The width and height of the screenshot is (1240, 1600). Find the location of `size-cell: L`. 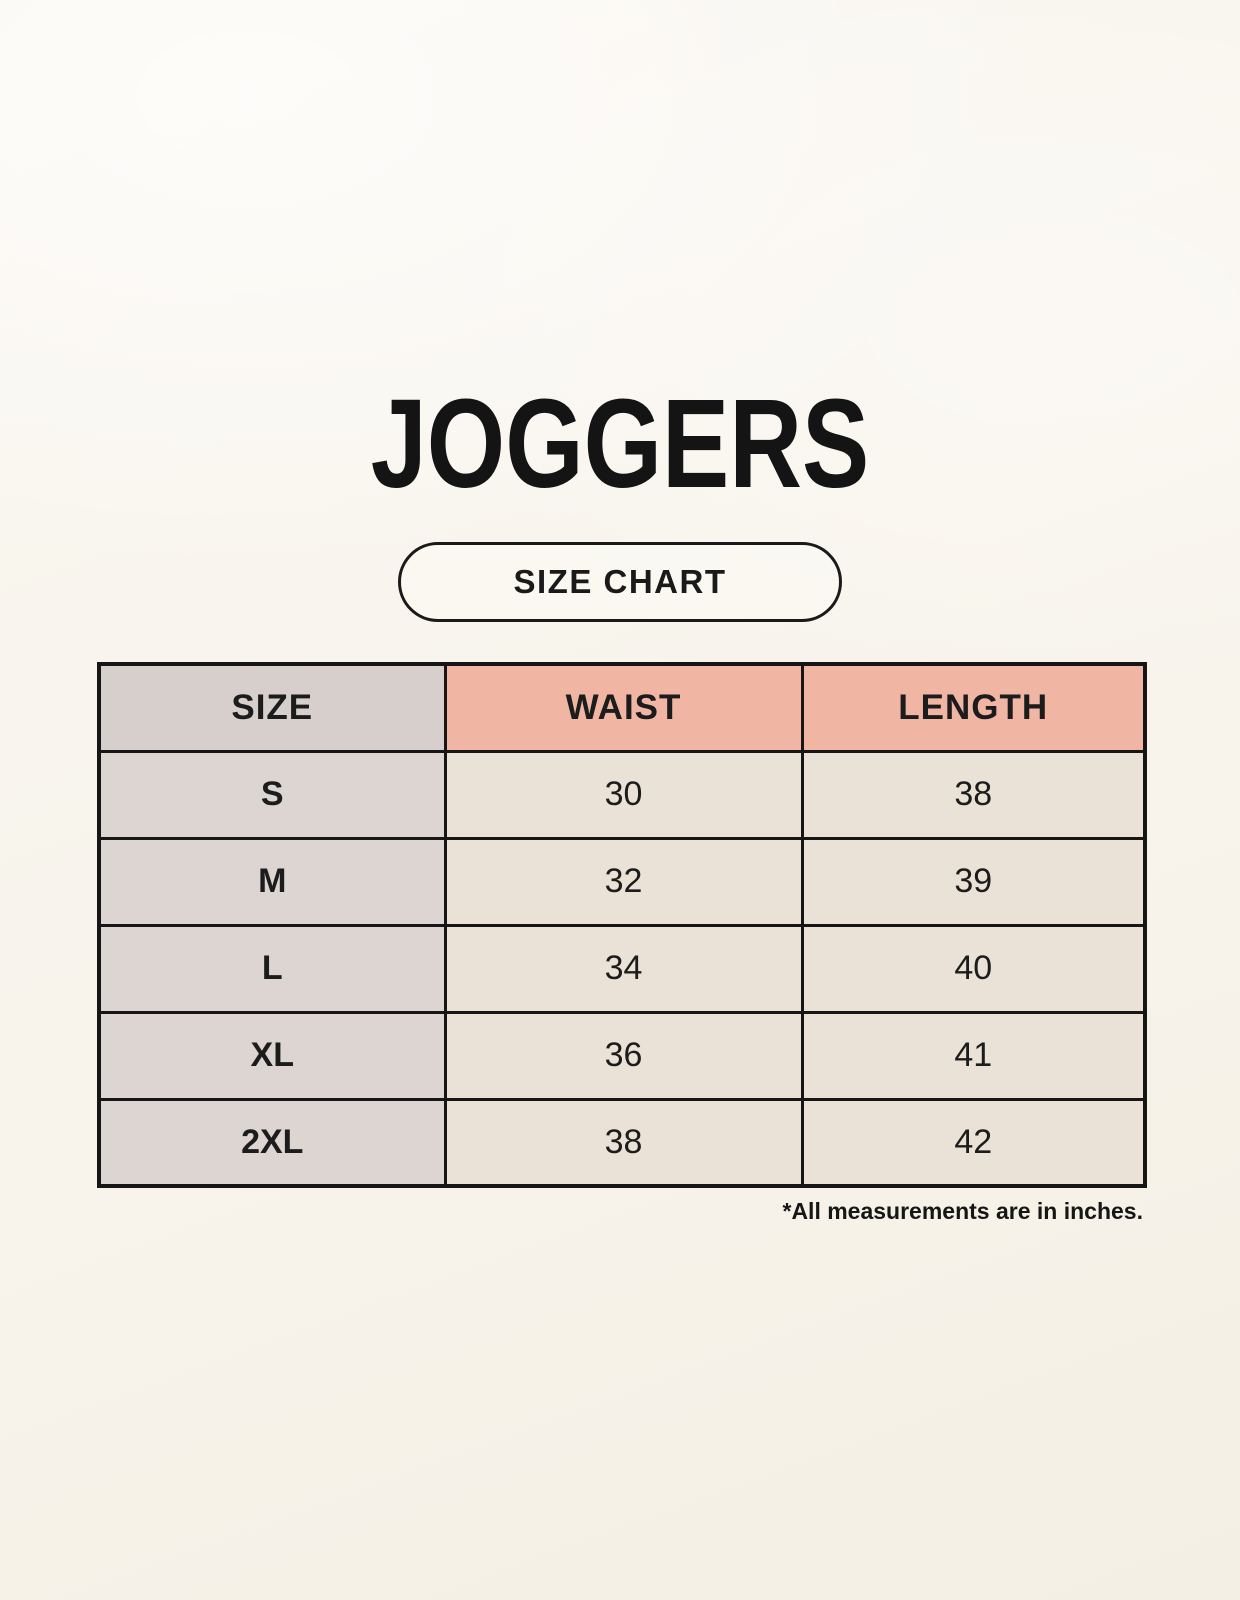

size-cell: L is located at coordinates (272, 968).